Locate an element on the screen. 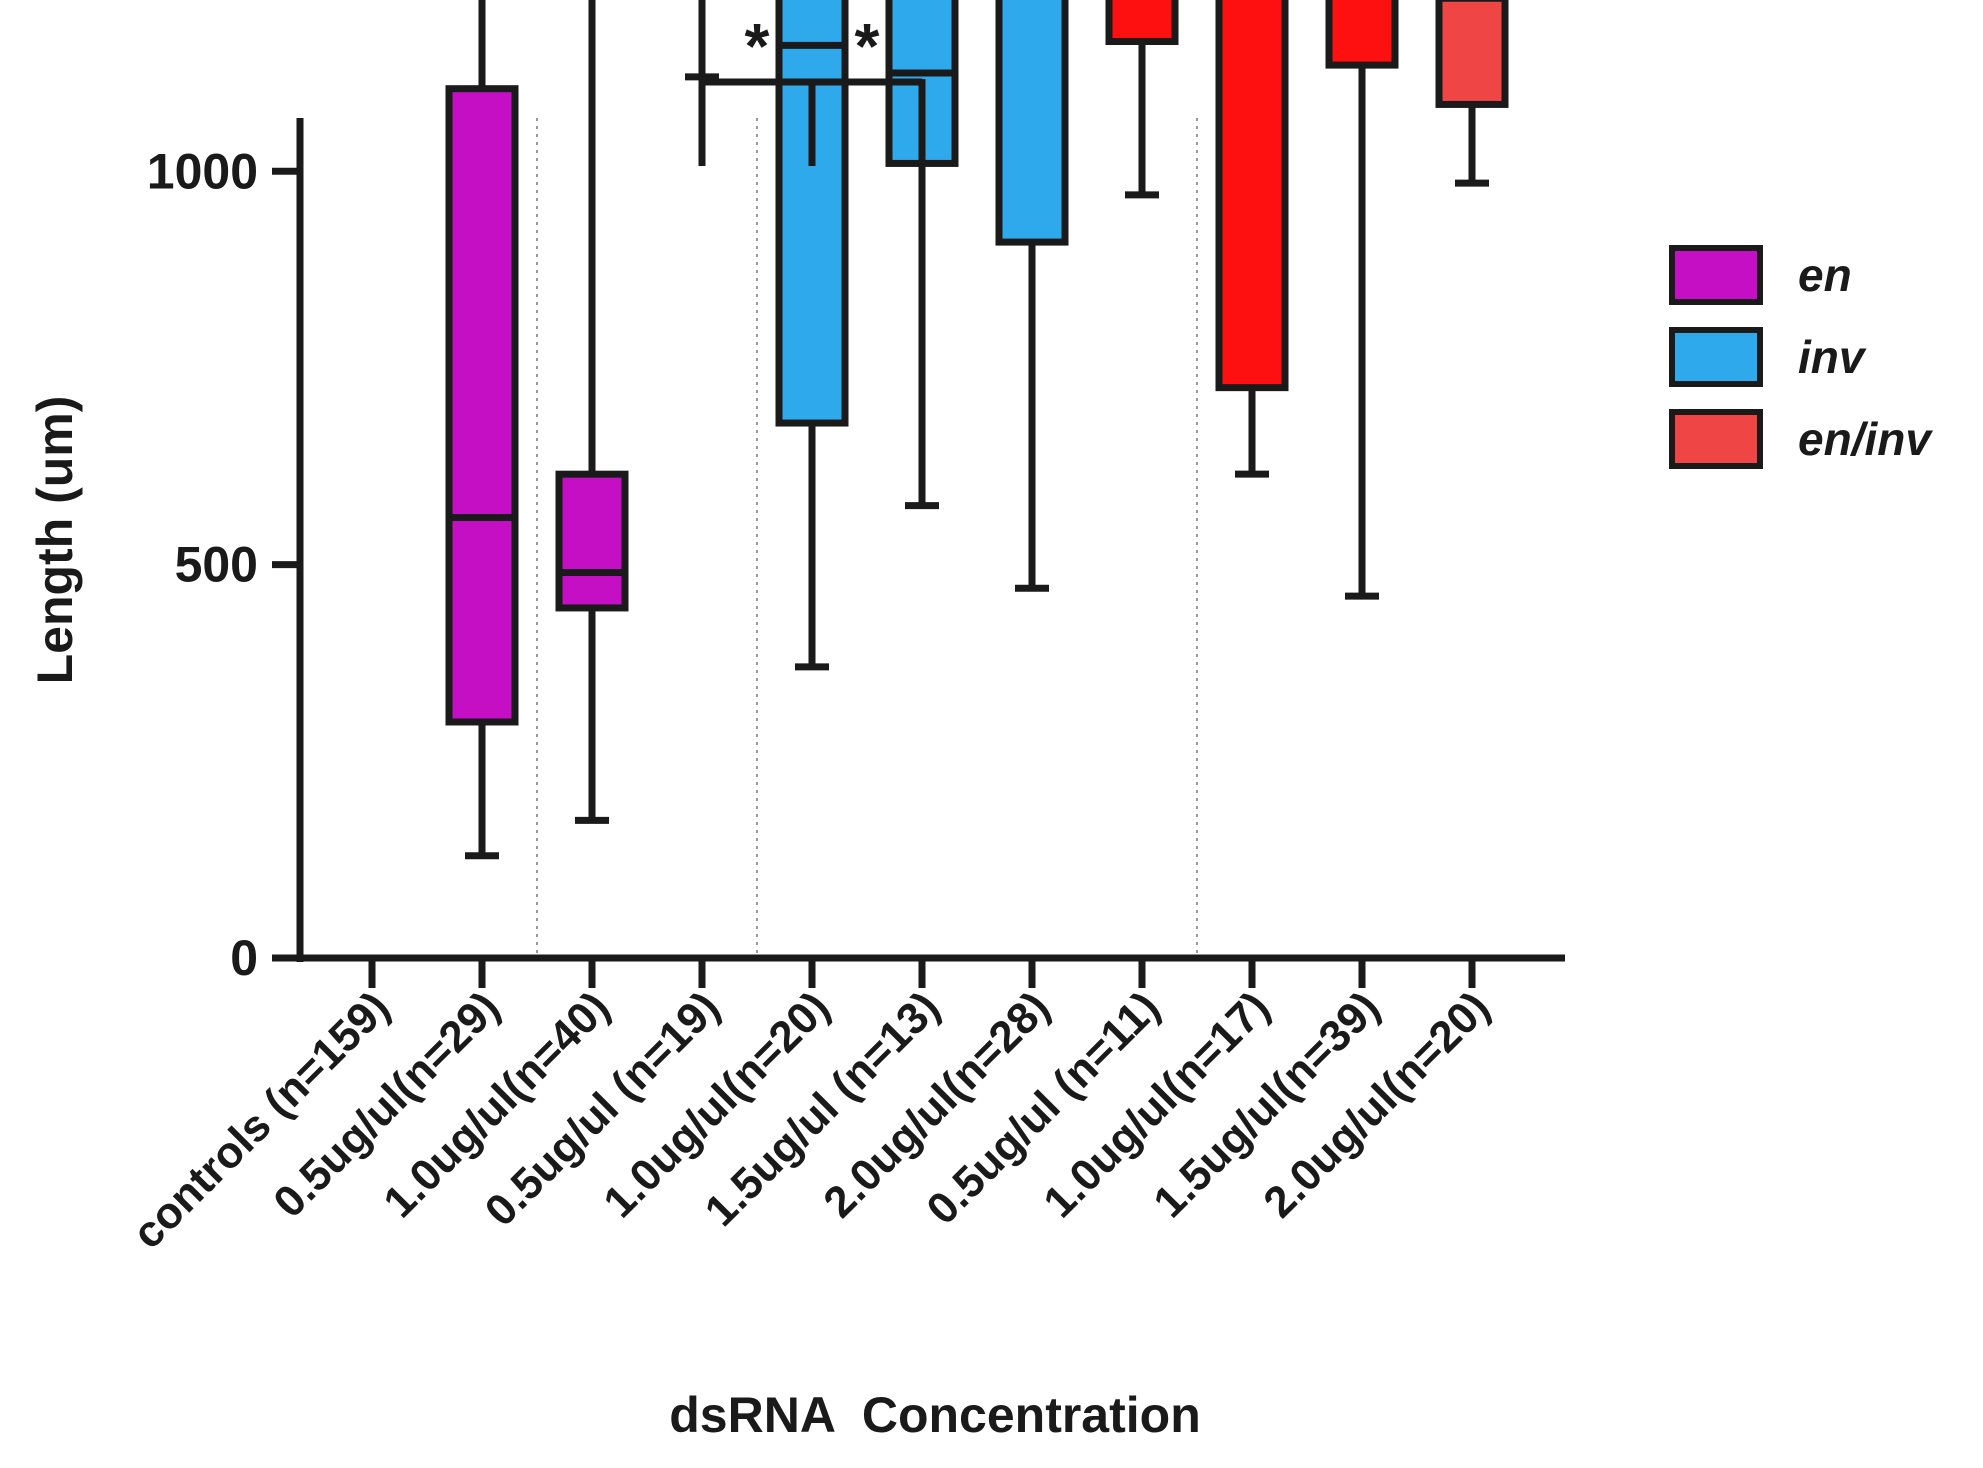 The width and height of the screenshot is (1983, 1468). legend: en inv en/inv is located at coordinates (1801, 357).